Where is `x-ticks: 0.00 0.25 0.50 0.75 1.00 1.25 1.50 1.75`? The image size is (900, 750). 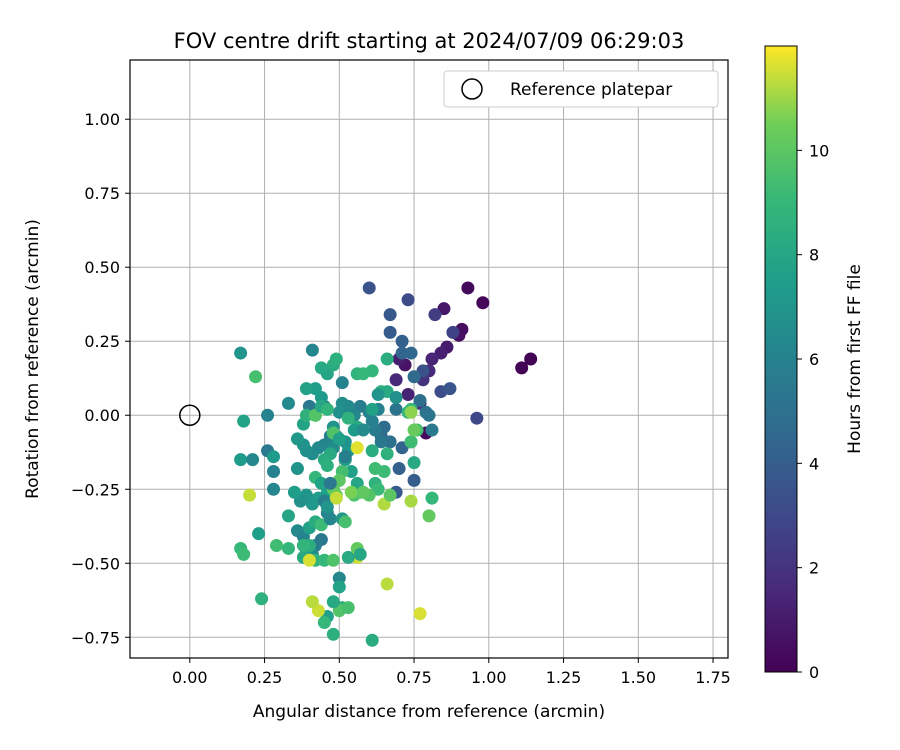 x-ticks: 0.00 0.25 0.50 0.75 1.00 1.25 1.50 1.75 is located at coordinates (451, 672).